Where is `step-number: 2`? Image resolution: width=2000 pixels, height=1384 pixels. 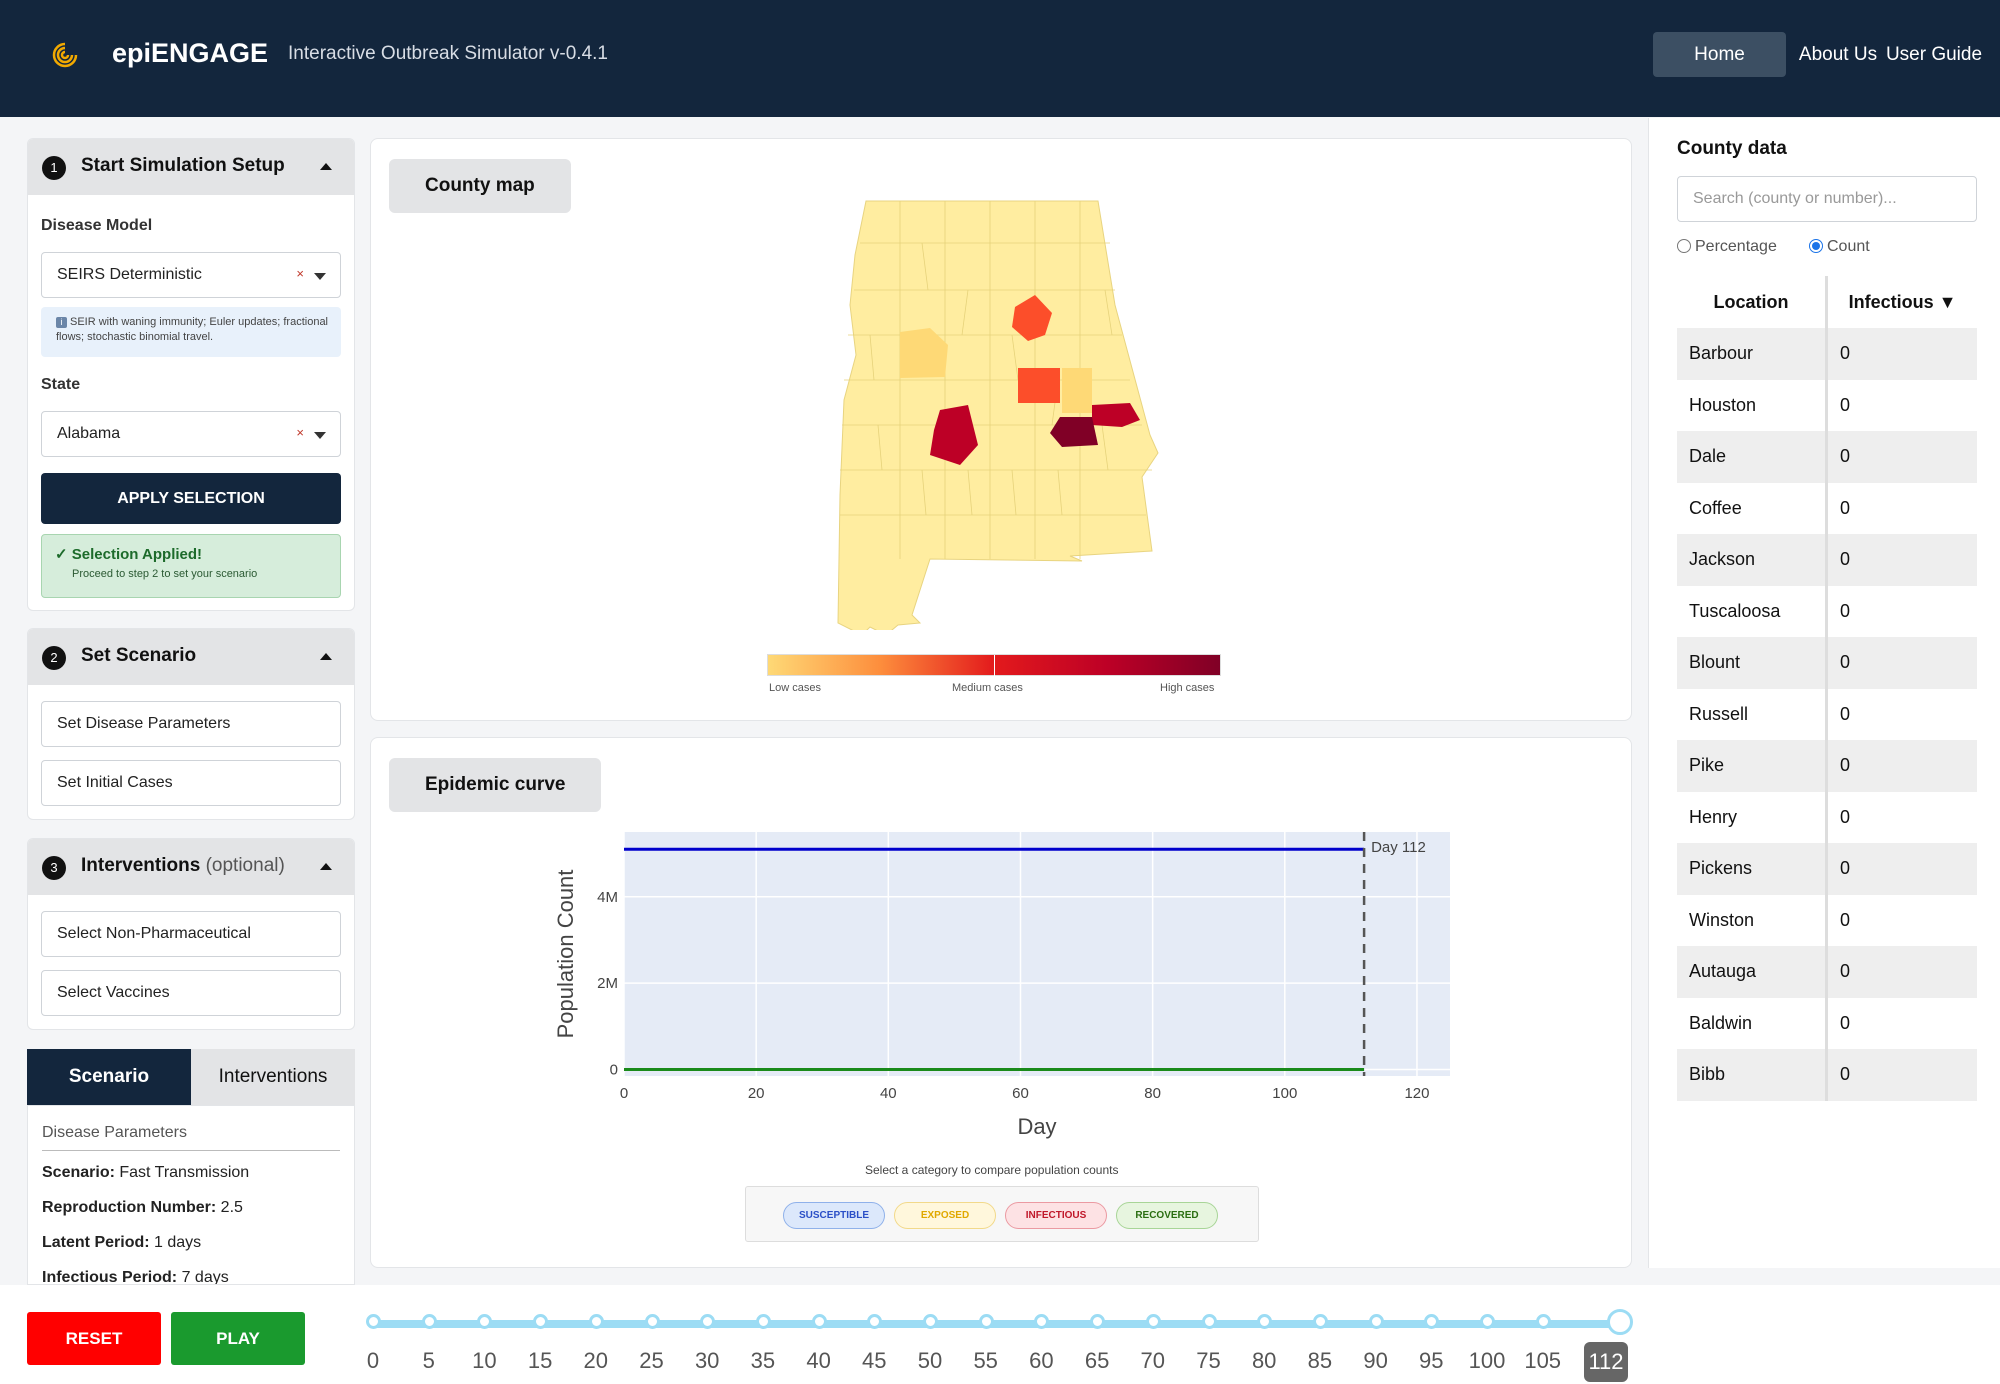 step-number: 2 is located at coordinates (54, 658).